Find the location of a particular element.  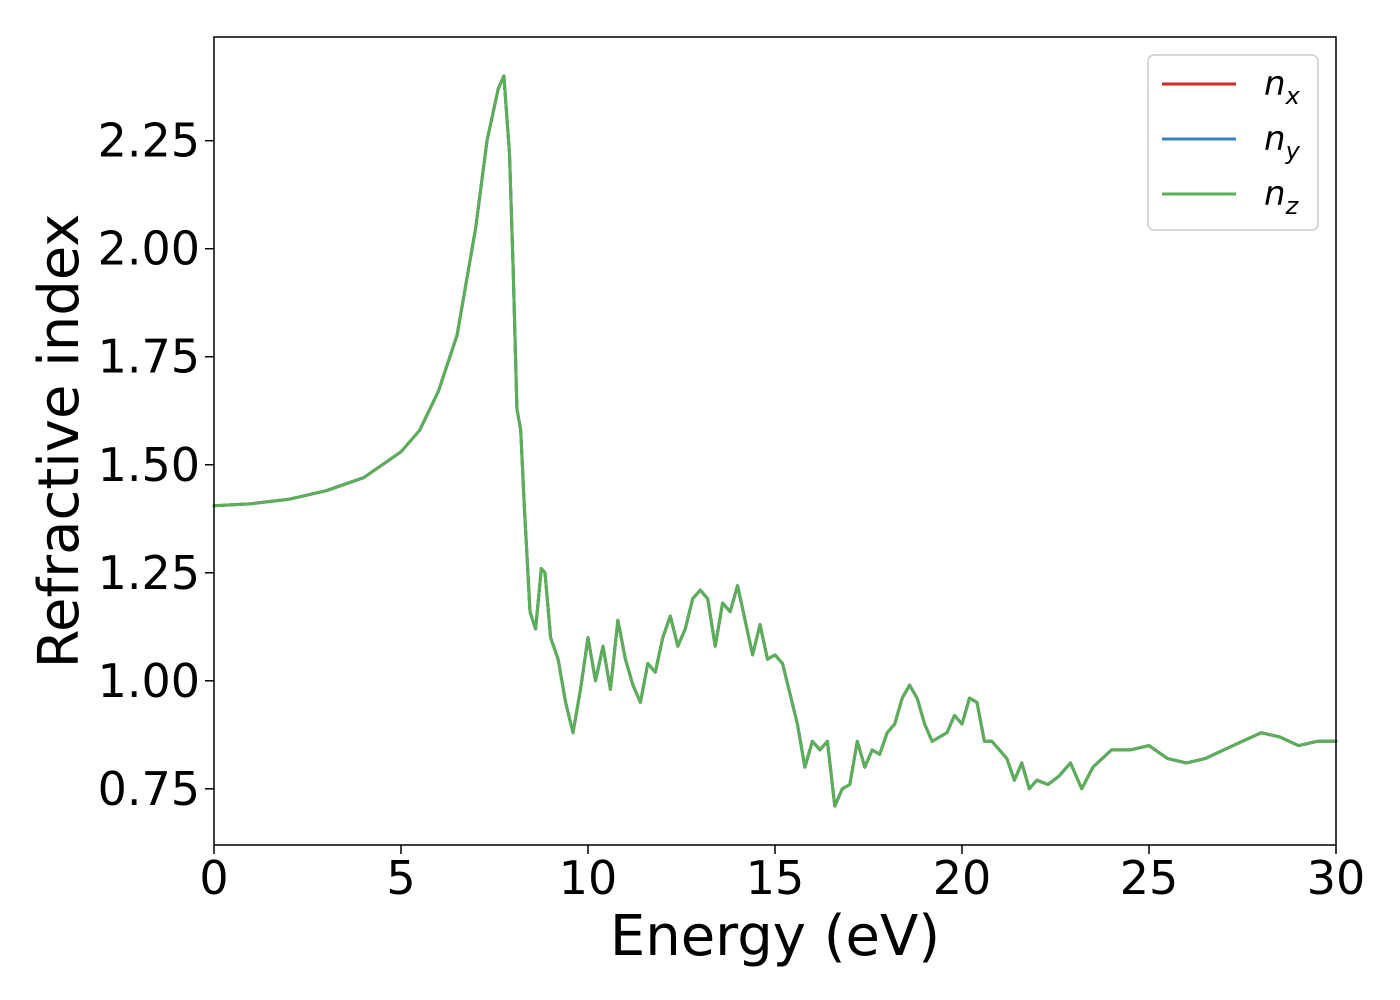

x-tick-label: 15 is located at coordinates (775, 878).